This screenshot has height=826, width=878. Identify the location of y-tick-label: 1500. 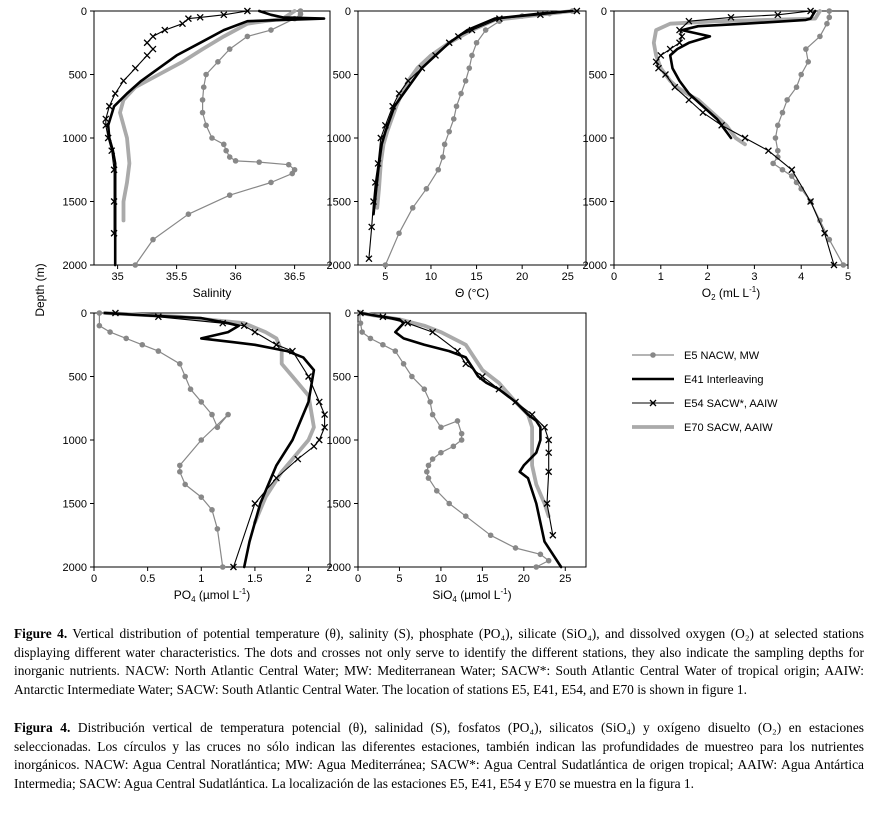
(339, 505).